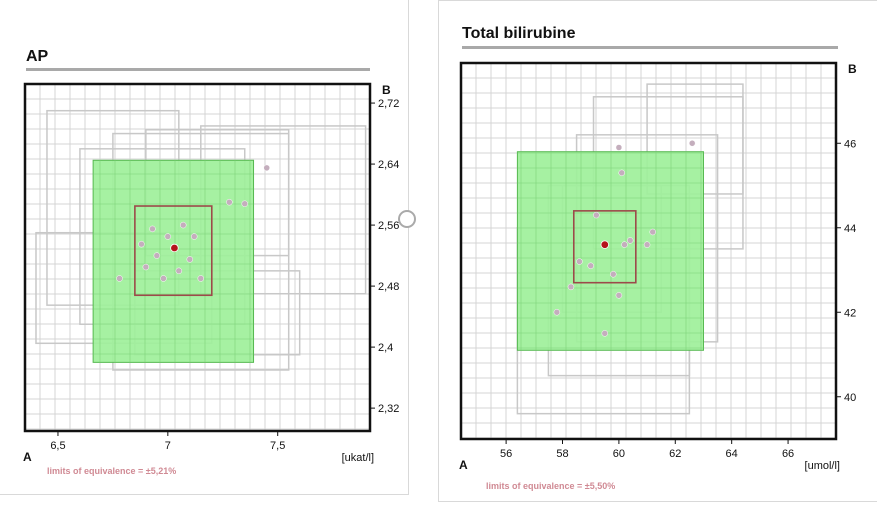  What do you see at coordinates (112, 471) in the screenshot?
I see `limits-of-equivalence-text: limits of equivalence = ±5,21%` at bounding box center [112, 471].